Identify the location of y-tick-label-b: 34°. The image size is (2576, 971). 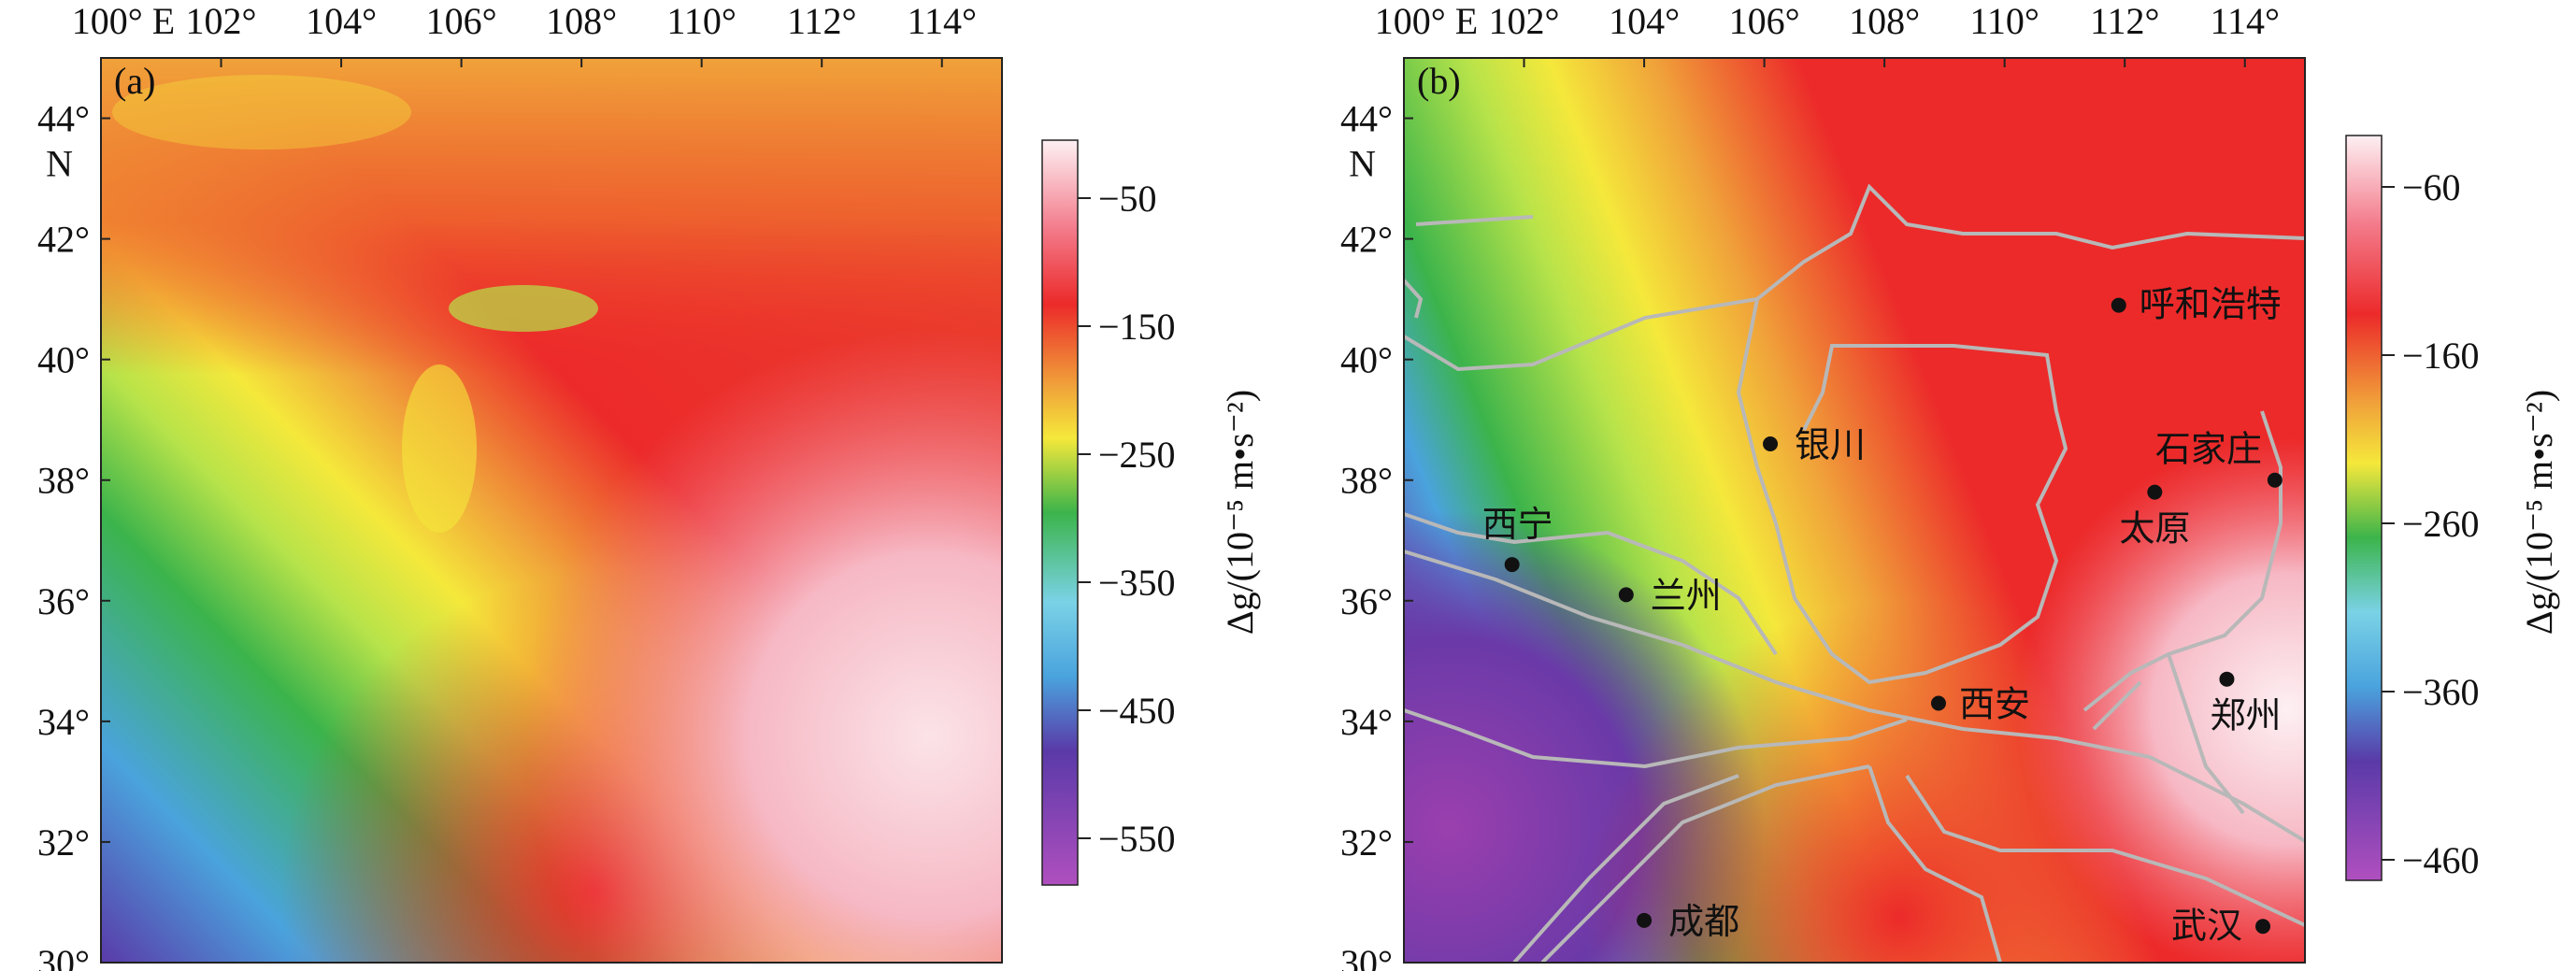
(1366, 722).